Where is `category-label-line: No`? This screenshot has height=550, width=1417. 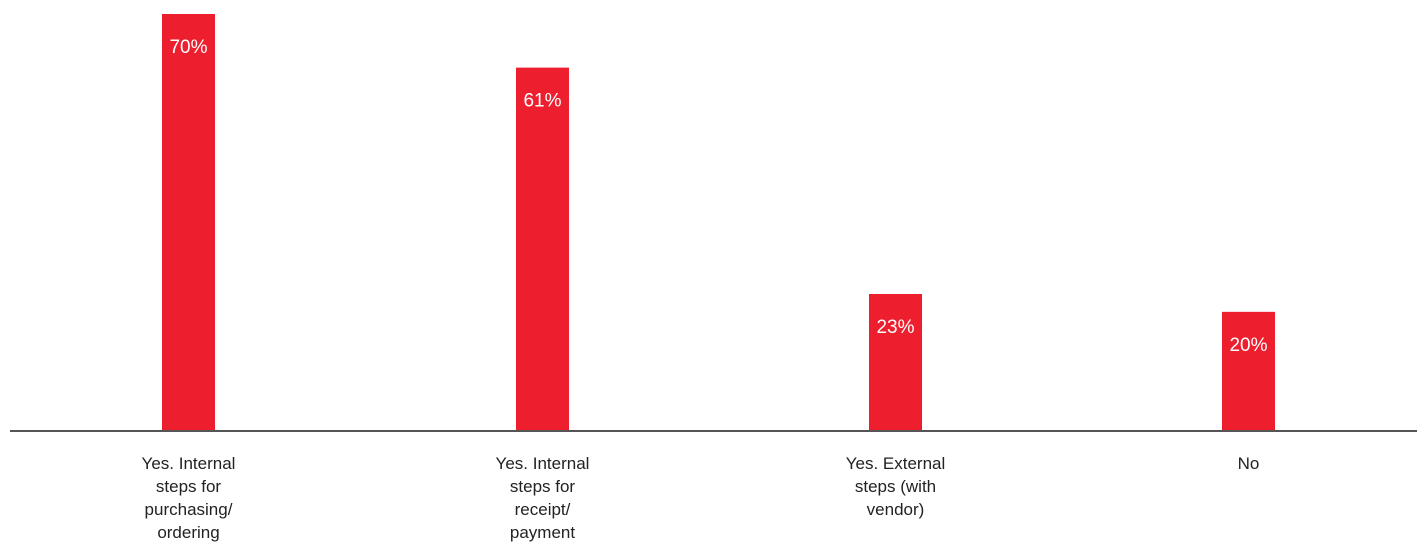 category-label-line: No is located at coordinates (1249, 463).